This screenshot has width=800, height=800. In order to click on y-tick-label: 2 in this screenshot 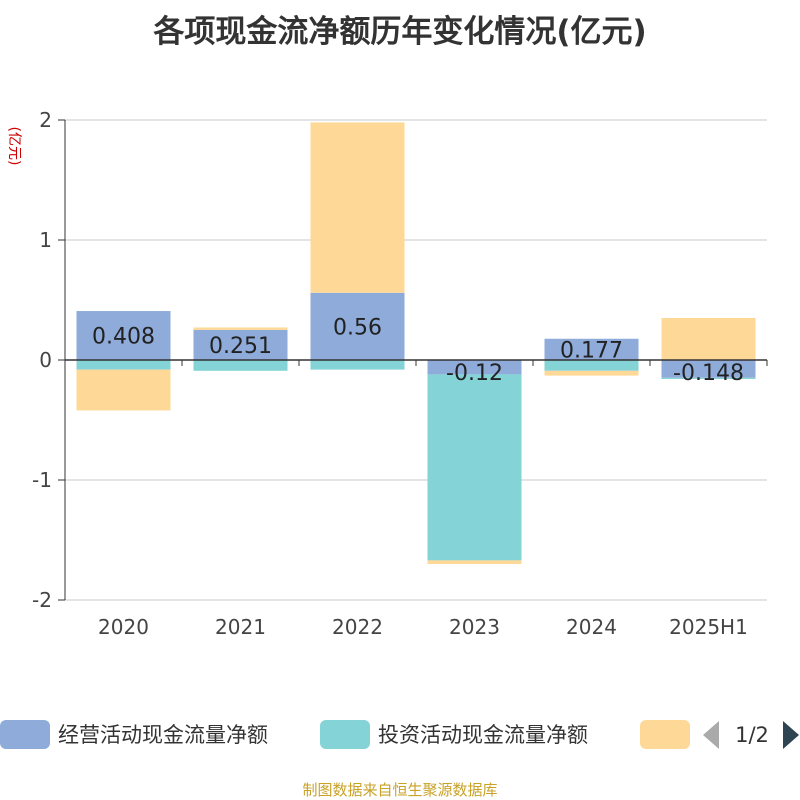, I will do `click(45, 120)`.